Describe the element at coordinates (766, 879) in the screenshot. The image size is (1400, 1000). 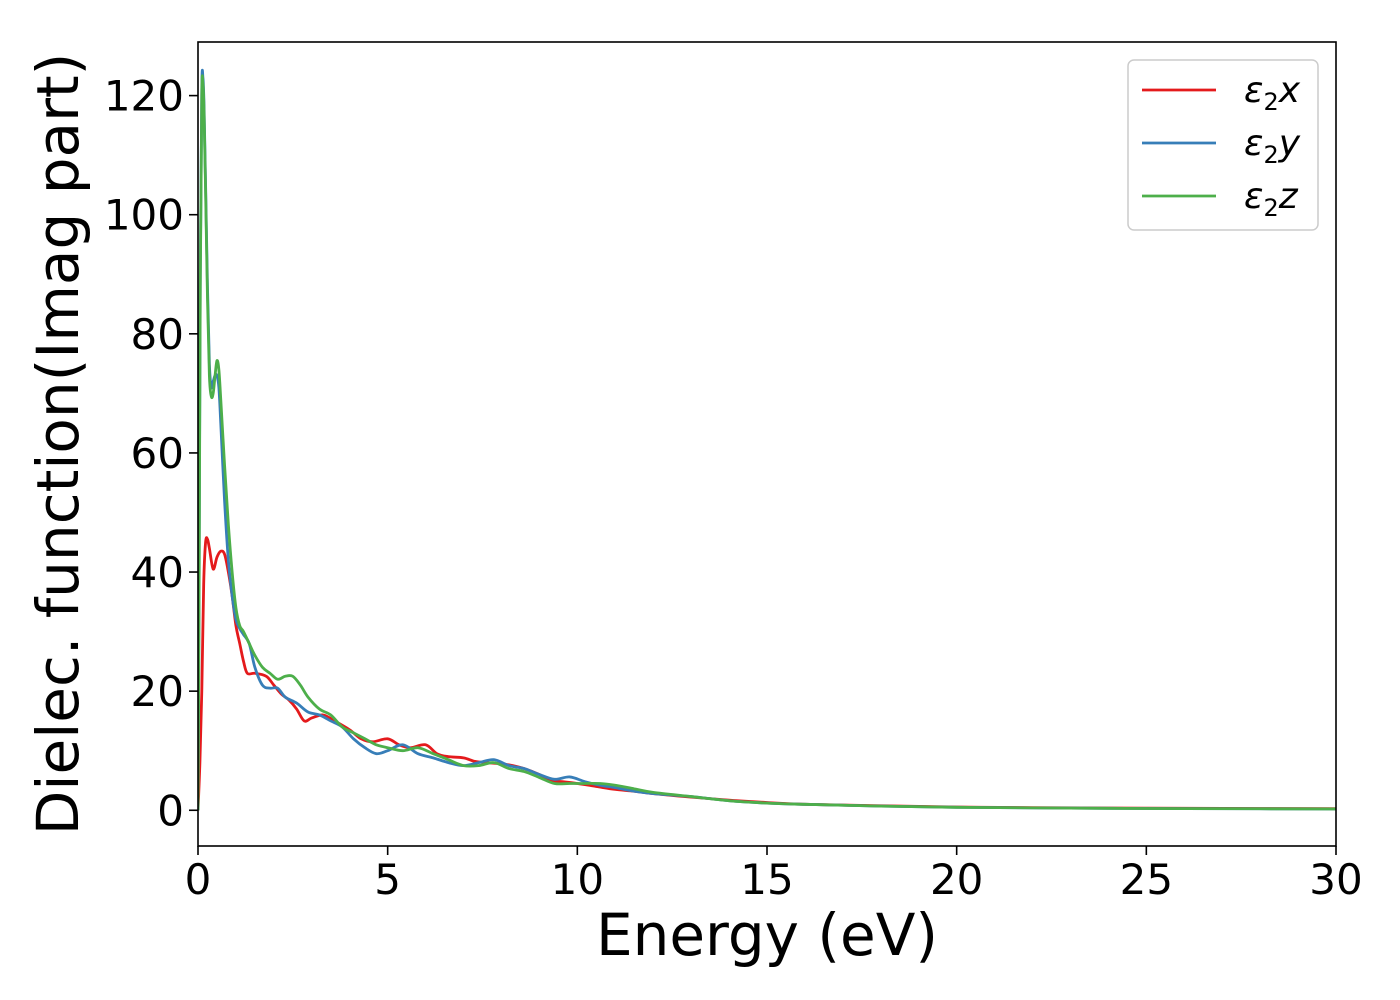
I see `x-tick-label: 15` at that location.